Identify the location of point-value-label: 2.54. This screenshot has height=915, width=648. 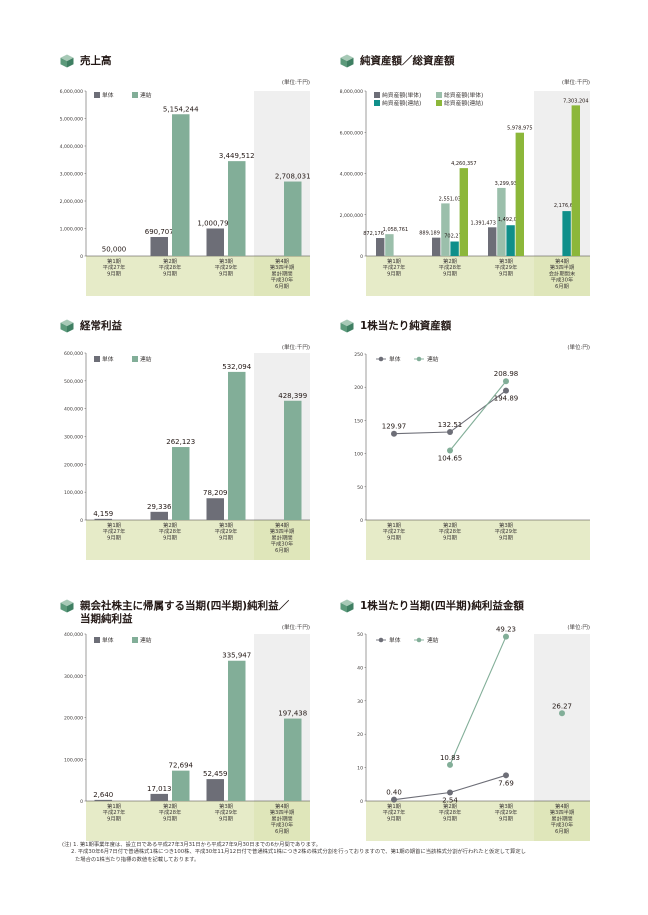
(450, 801).